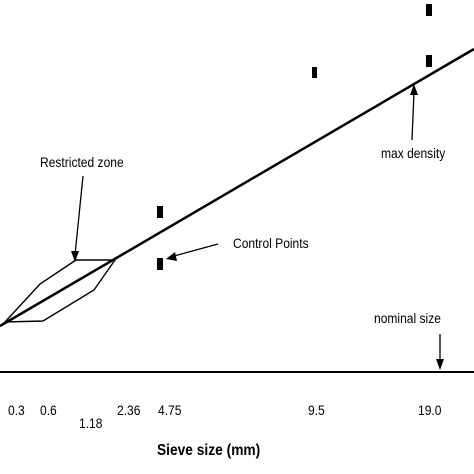 This screenshot has height=474, width=474. What do you see at coordinates (430, 410) in the screenshot?
I see `x-tick-label: 19.0` at bounding box center [430, 410].